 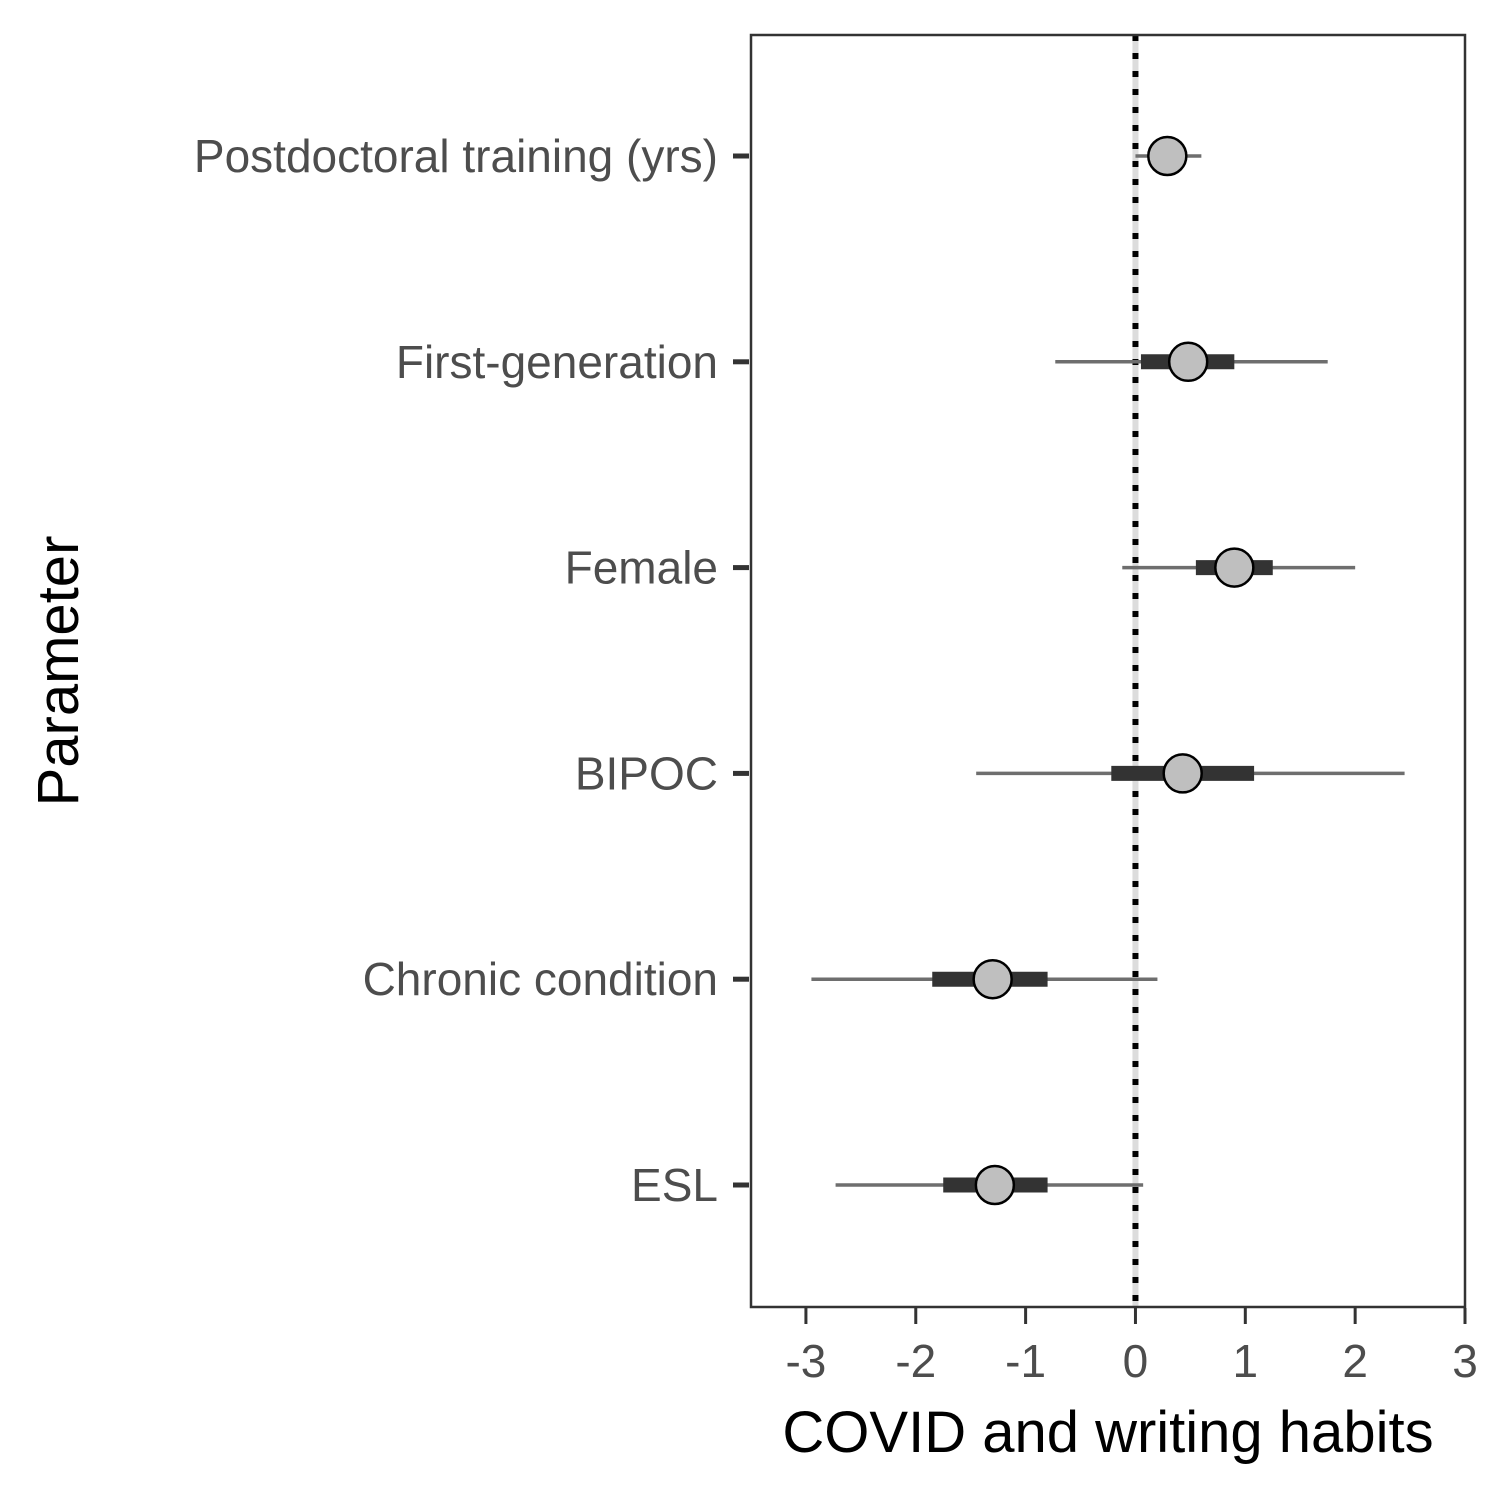 I want to click on y-tick-label: BIPOC, so click(x=646, y=773).